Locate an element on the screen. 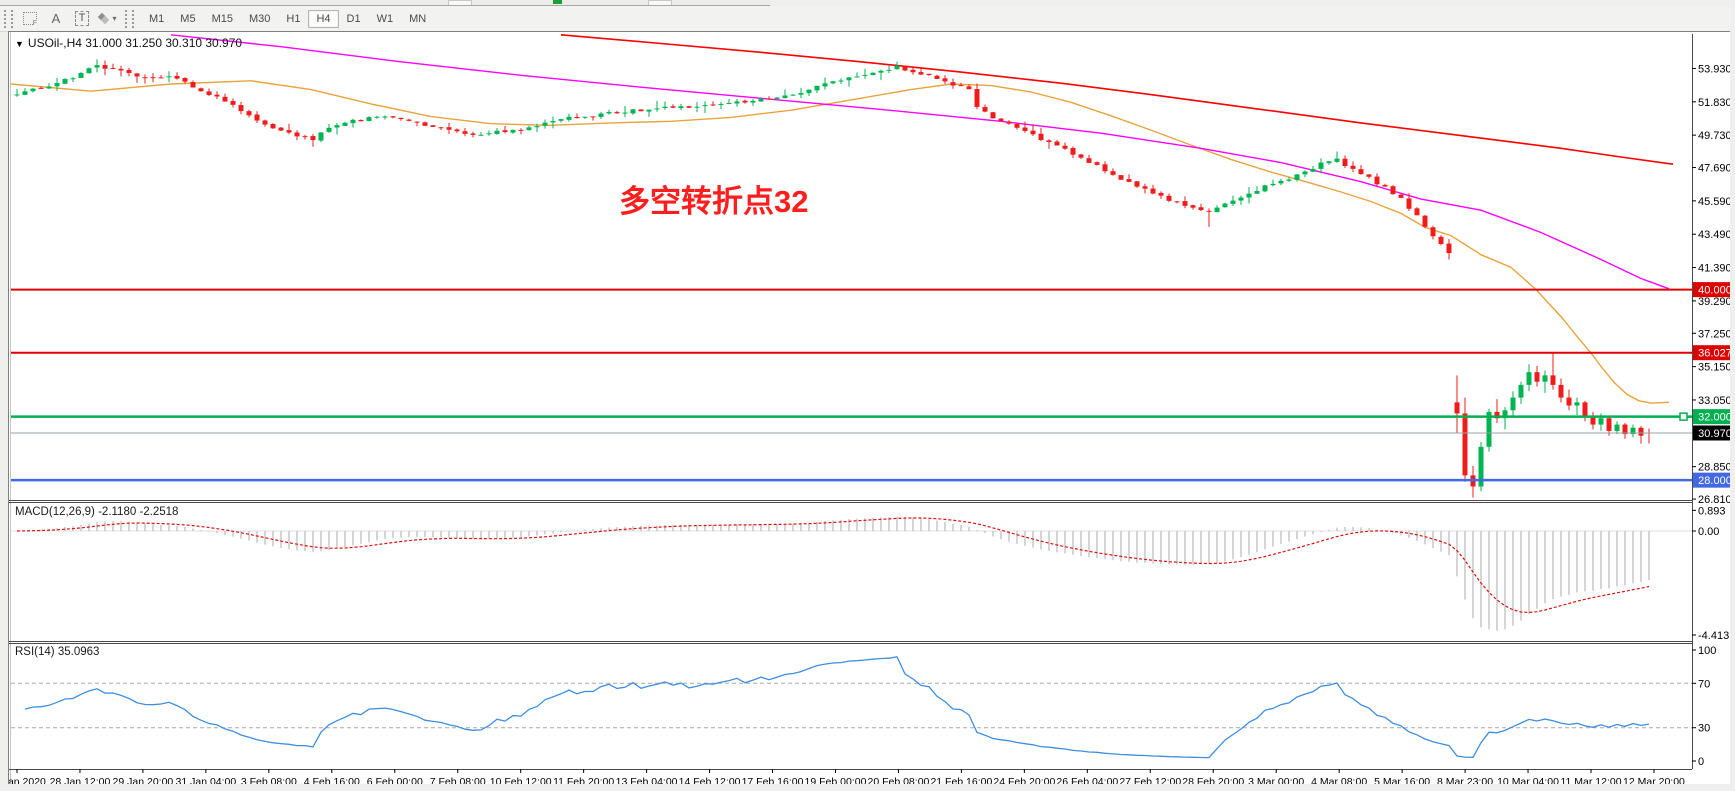 This screenshot has width=1735, height=791. svg-text: 0.00 is located at coordinates (1708, 532).